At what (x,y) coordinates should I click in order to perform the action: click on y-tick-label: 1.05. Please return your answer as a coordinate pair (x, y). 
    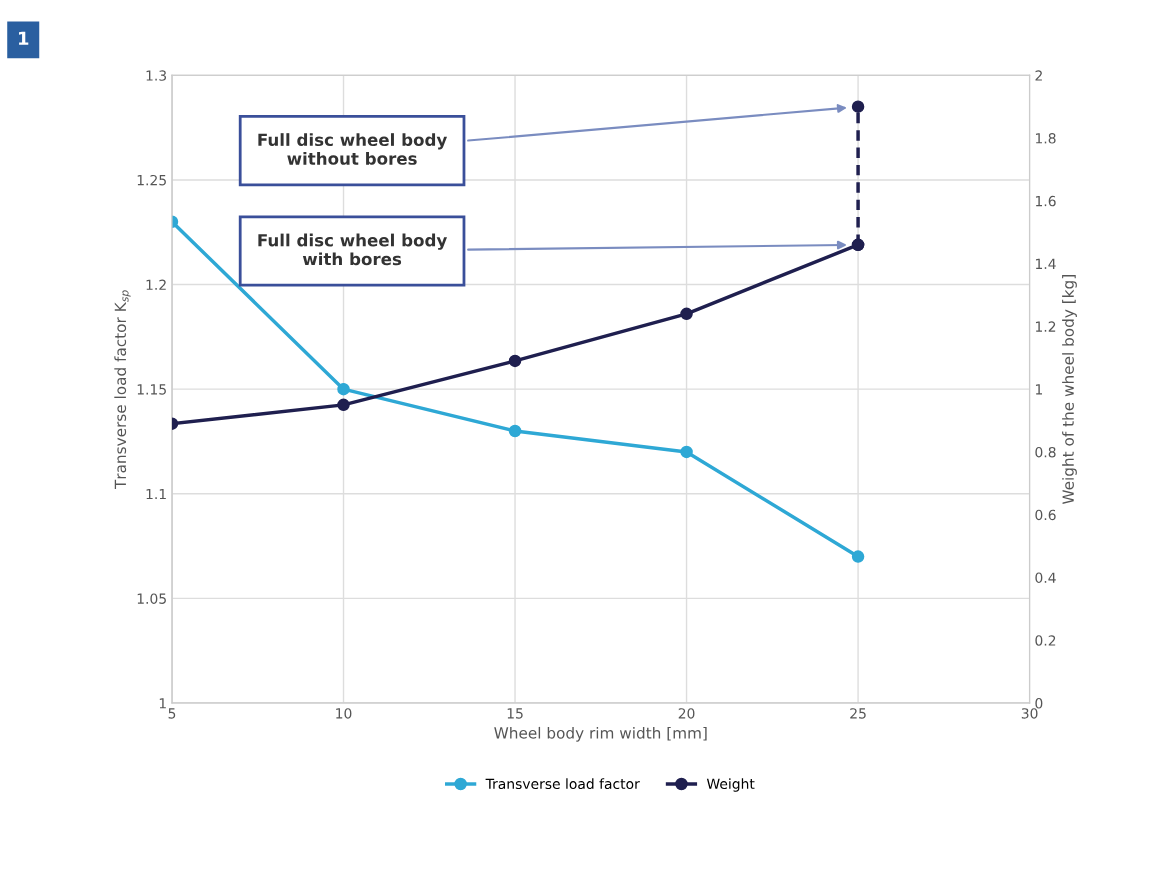
    Looking at the image, I should click on (151, 598).